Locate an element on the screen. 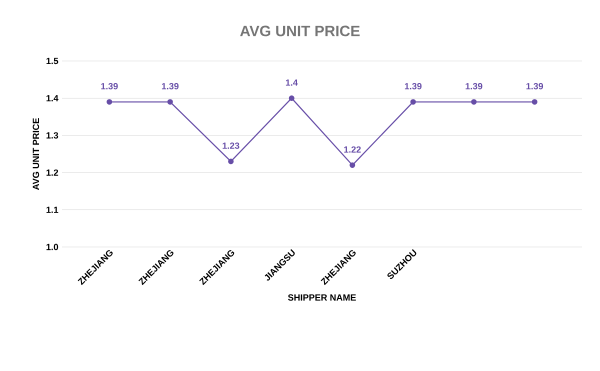 This screenshot has width=600, height=371. y-tick-label: 1.5 is located at coordinates (52, 61).